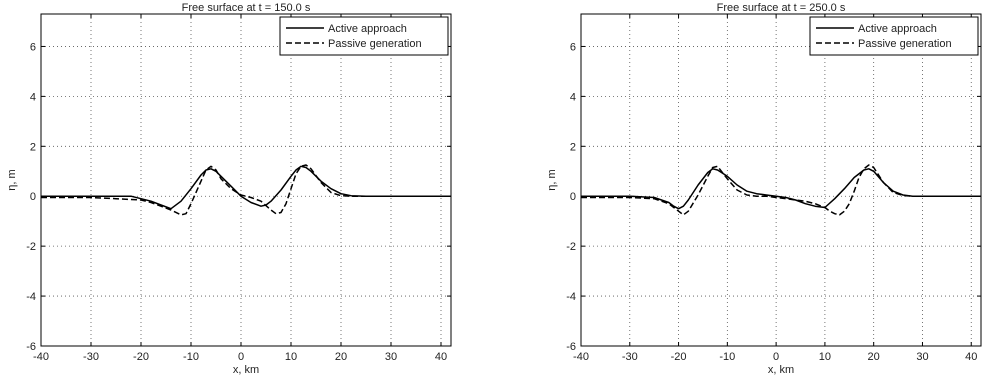 The height and width of the screenshot is (385, 984). I want to click on chart-title: Free surface at t = 150.0 s, so click(246, 8).